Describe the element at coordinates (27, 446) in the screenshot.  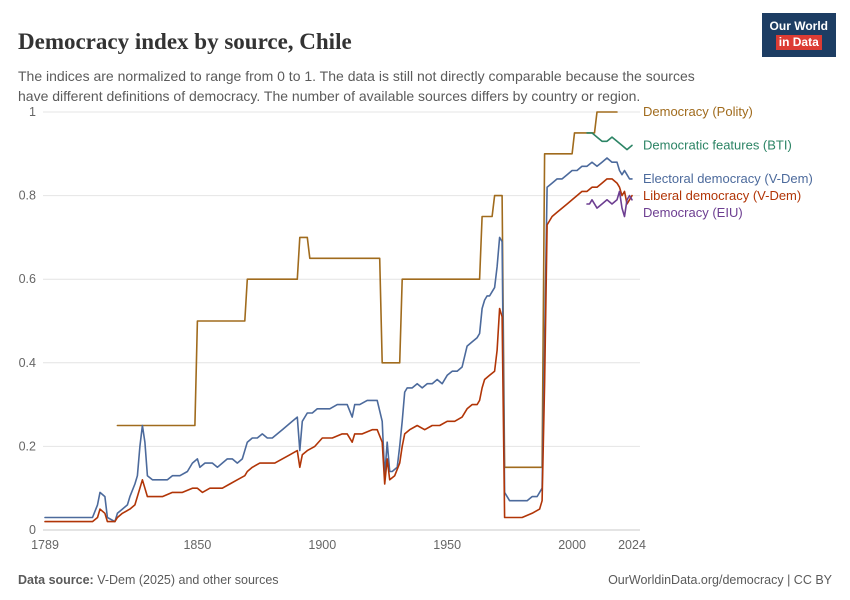
I see `svg-text: 0.2` at that location.